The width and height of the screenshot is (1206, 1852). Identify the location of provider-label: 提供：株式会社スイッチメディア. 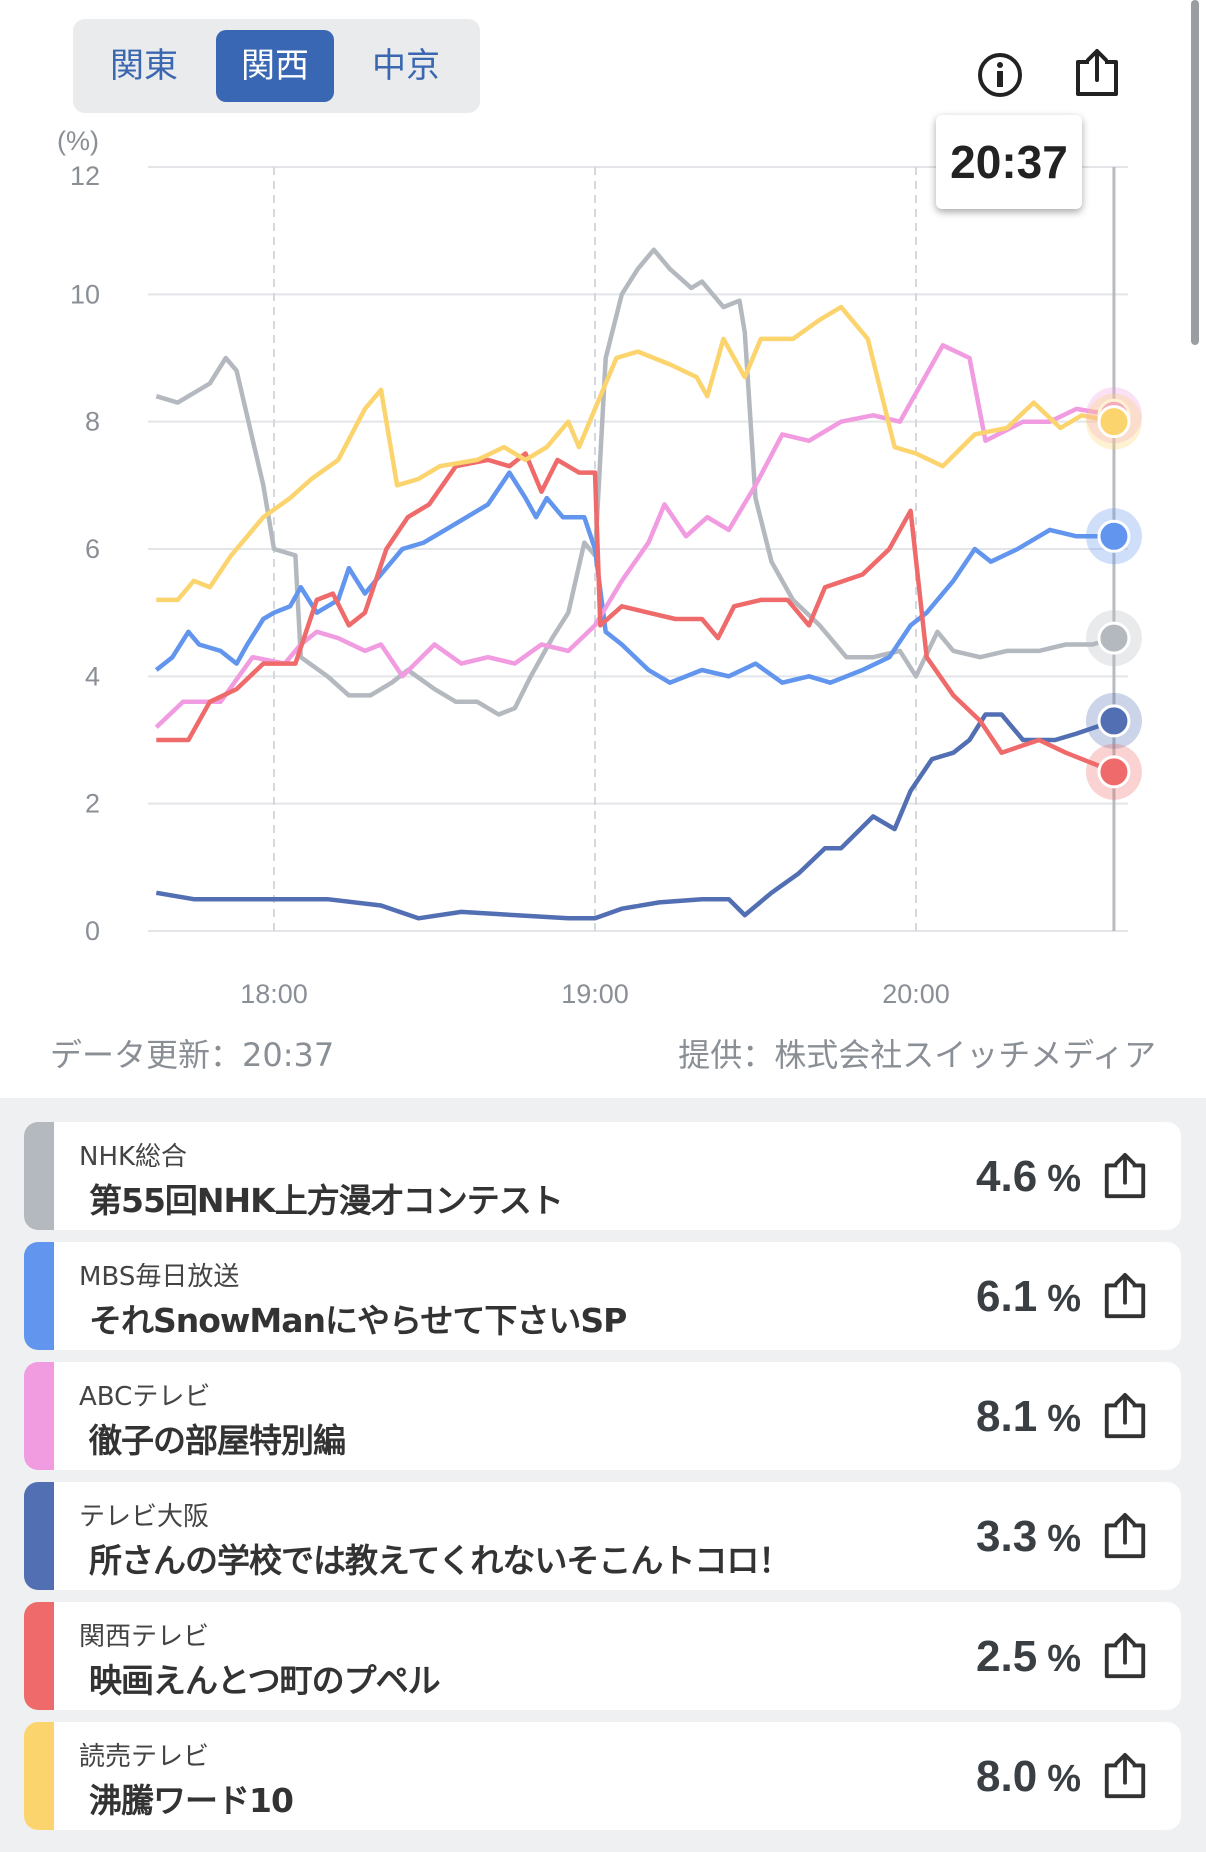
(917, 1055).